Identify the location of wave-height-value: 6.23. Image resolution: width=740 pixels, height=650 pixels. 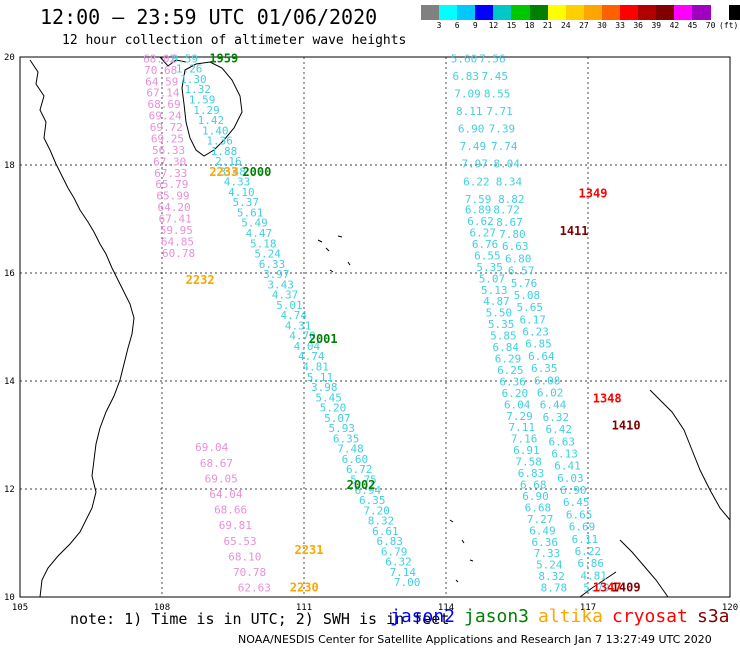
(535, 332).